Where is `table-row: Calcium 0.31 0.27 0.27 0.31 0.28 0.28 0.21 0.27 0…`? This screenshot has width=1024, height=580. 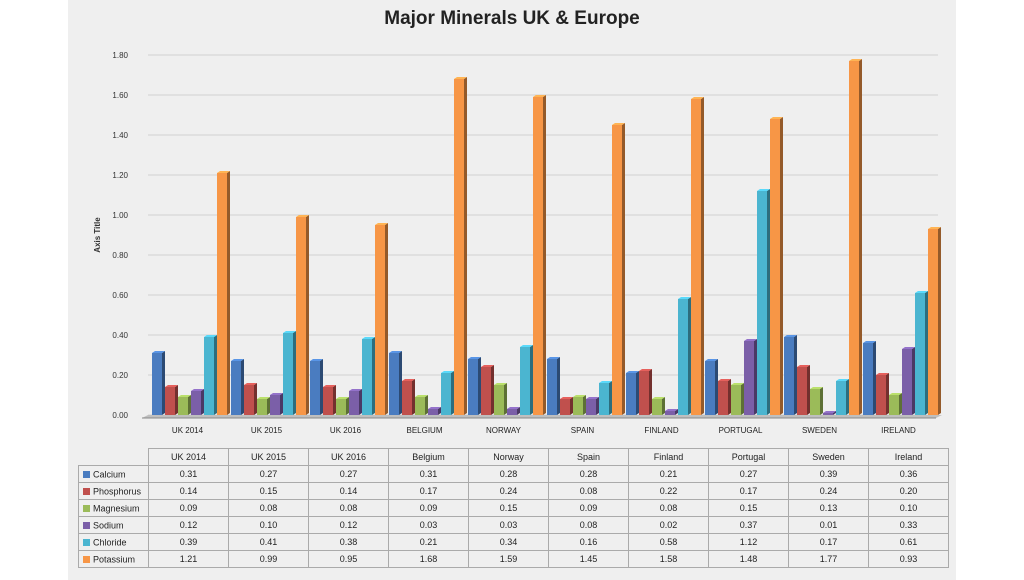
table-row: Calcium 0.31 0.27 0.27 0.31 0.28 0.28 0.21 0.27 0… is located at coordinates (513, 474).